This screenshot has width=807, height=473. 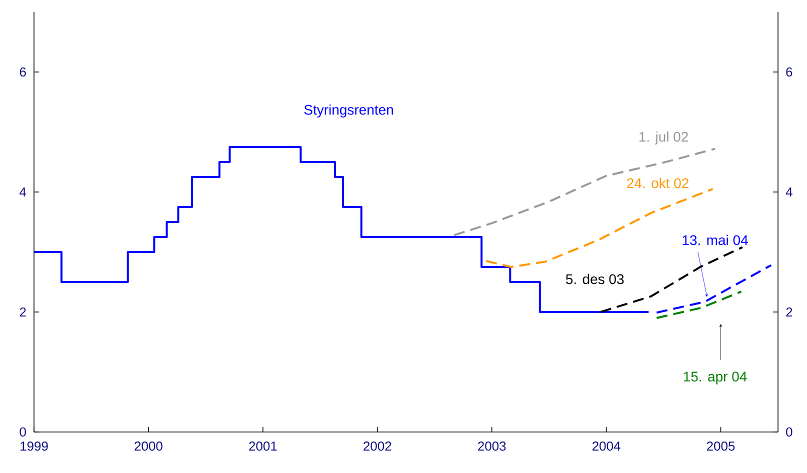 I want to click on y-tick-label: 2, so click(x=23, y=312).